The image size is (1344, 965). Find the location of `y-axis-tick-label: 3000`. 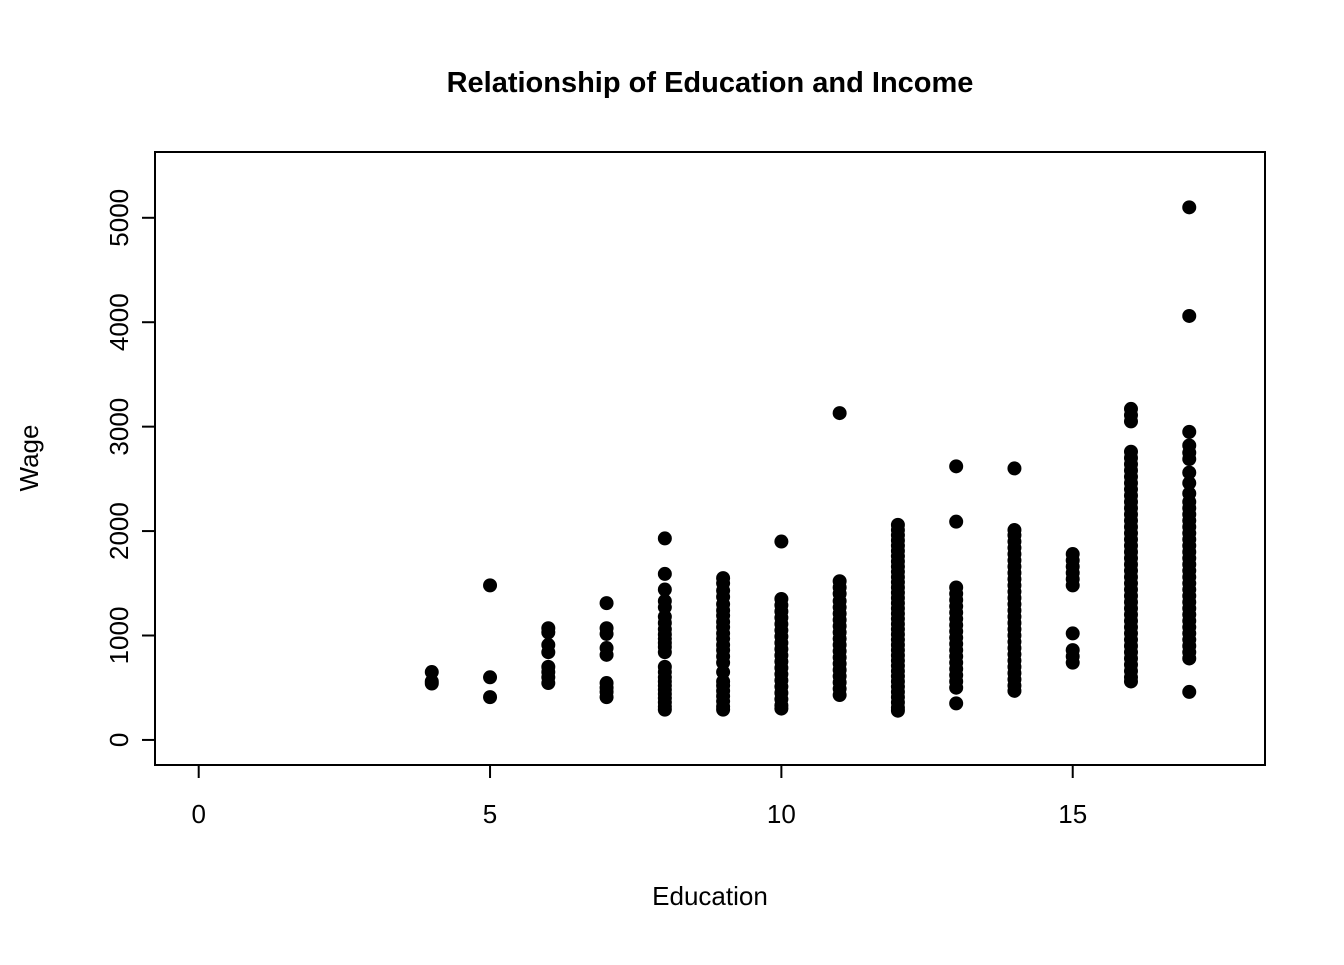

y-axis-tick-label: 3000 is located at coordinates (119, 427).